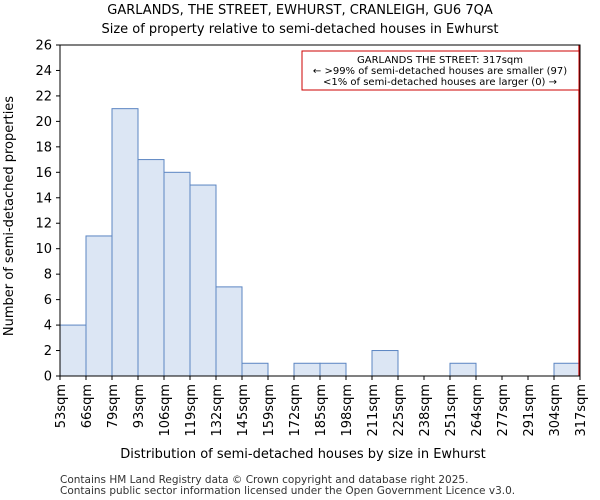  What do you see at coordinates (43, 122) in the screenshot?
I see `y-tick-label: 20` at bounding box center [43, 122].